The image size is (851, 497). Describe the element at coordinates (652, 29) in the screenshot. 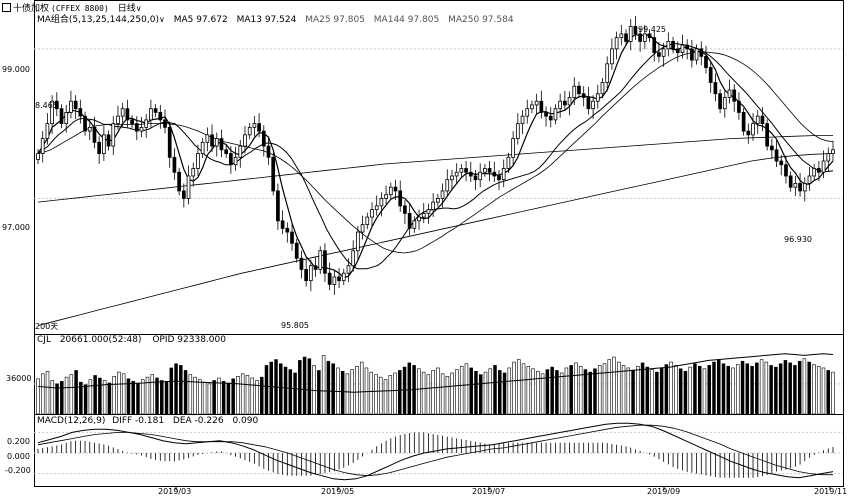

I see `annotation-max: 99.425` at that location.